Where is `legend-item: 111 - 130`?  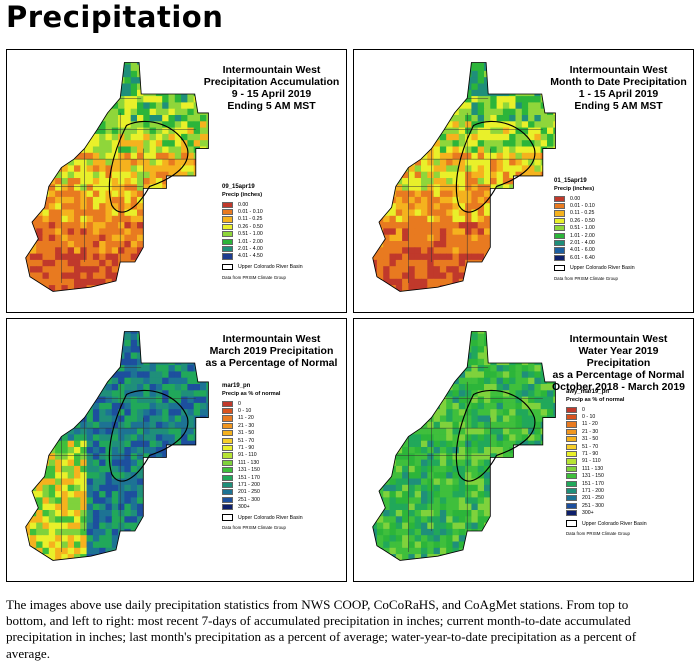
legend-item: 111 - 130 is located at coordinates (262, 462).